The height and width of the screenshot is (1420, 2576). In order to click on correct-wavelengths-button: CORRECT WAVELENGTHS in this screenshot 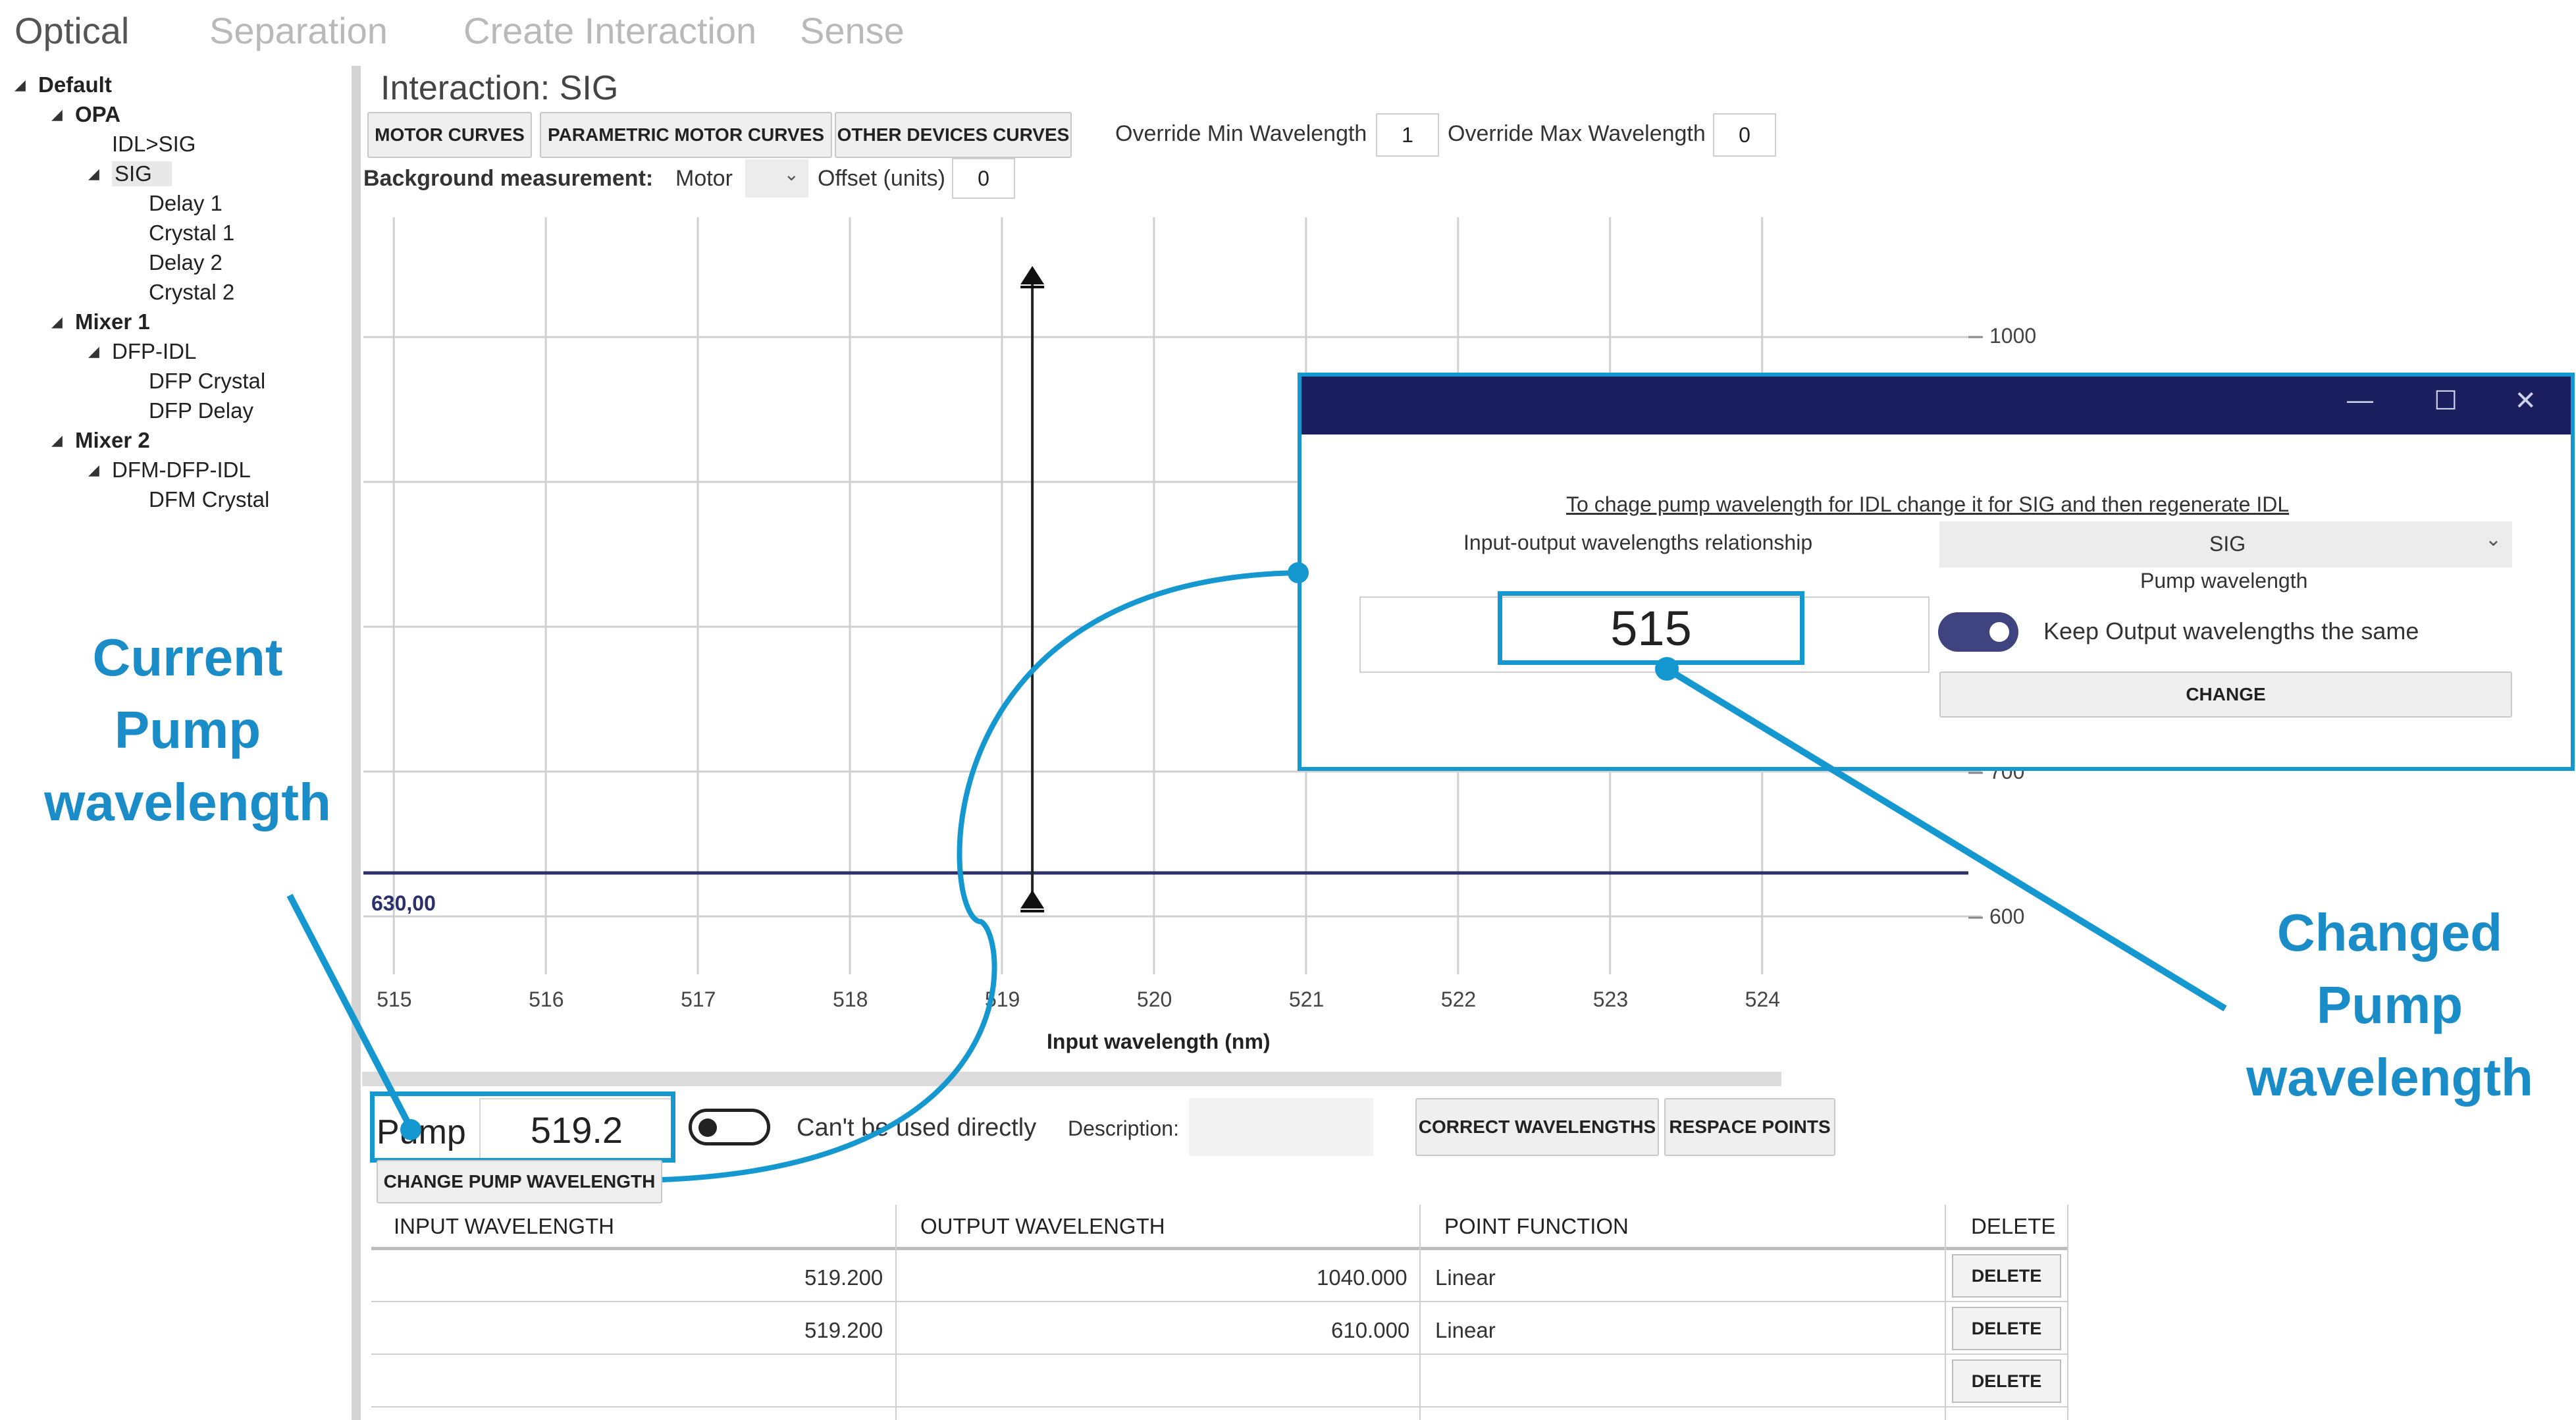, I will do `click(1537, 1127)`.